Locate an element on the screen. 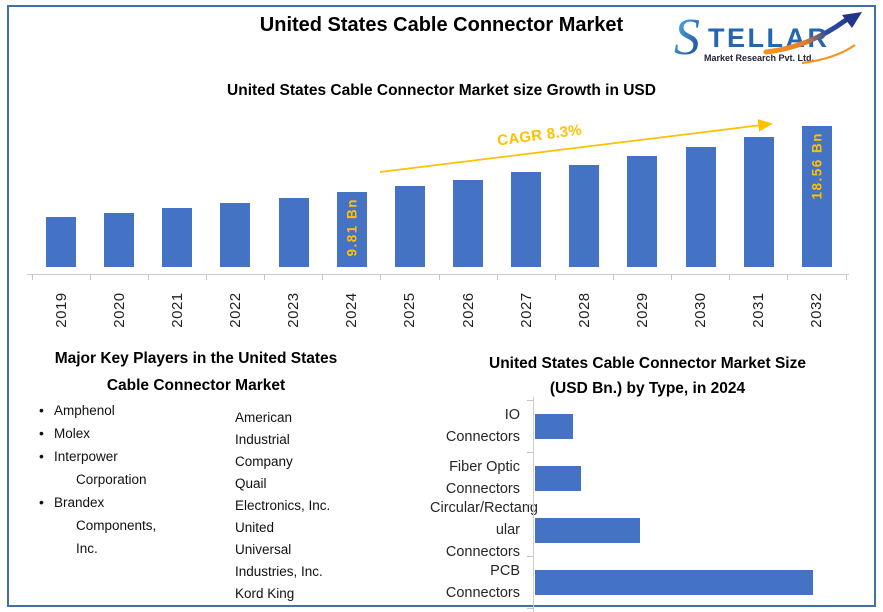 This screenshot has height=612, width=883. stellar-logo: S TELLAR Market Research Pvt. Ltd. is located at coordinates (768, 37).